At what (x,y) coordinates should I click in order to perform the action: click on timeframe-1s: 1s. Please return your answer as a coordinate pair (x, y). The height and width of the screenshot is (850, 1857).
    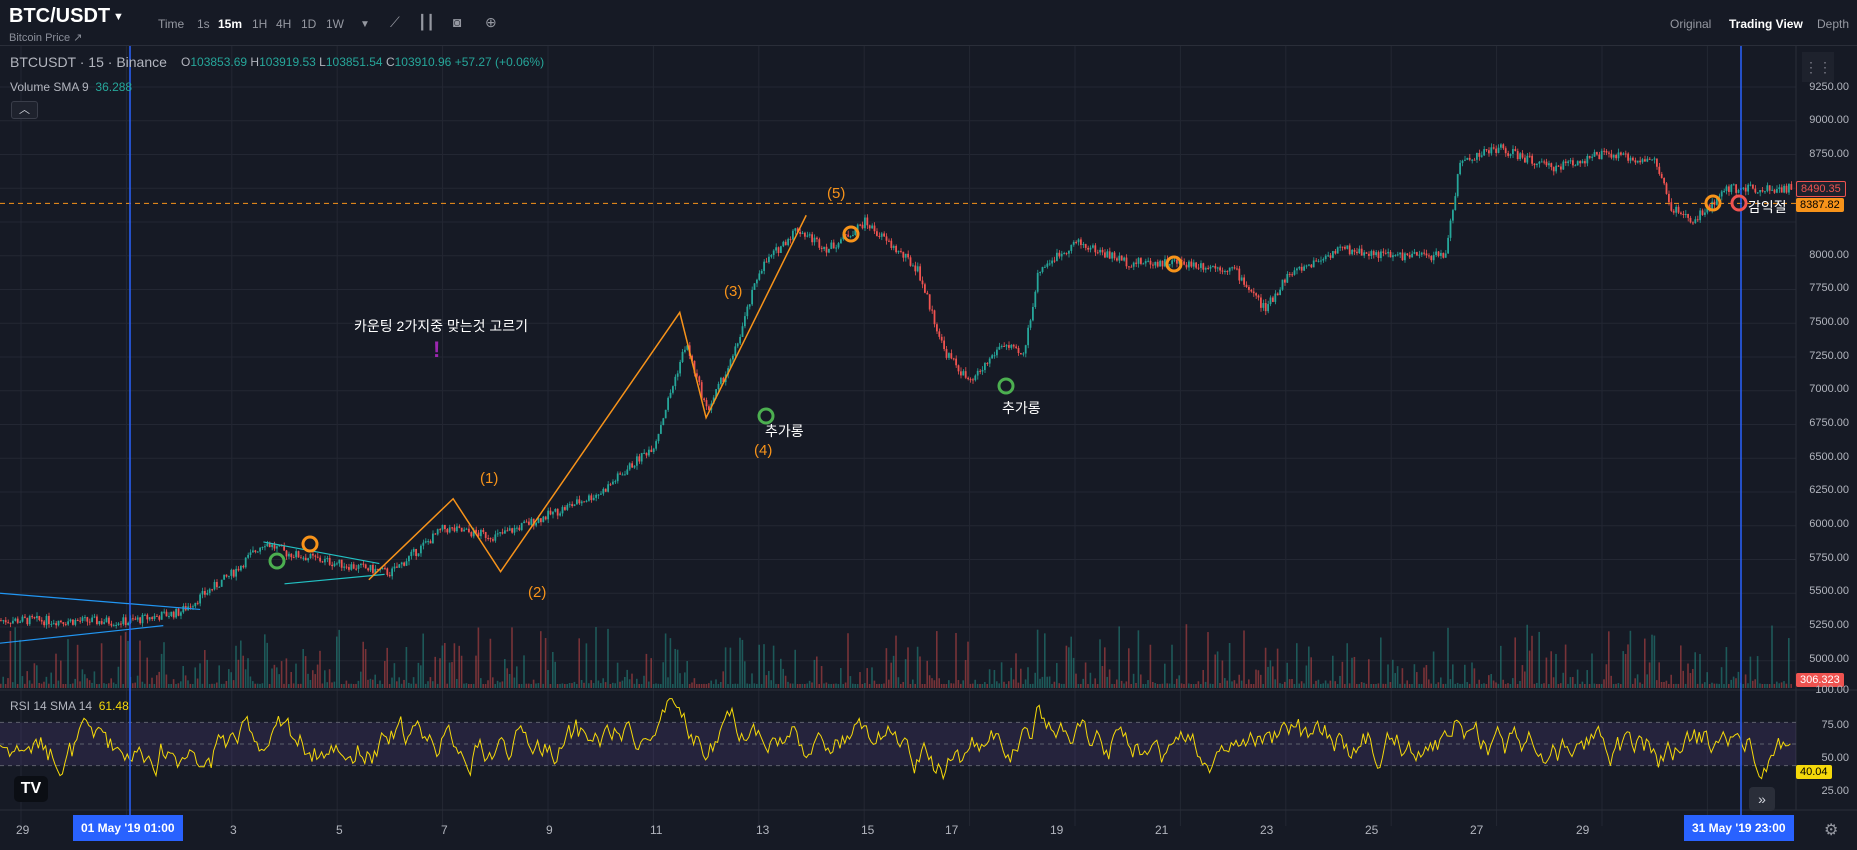
    Looking at the image, I should click on (203, 24).